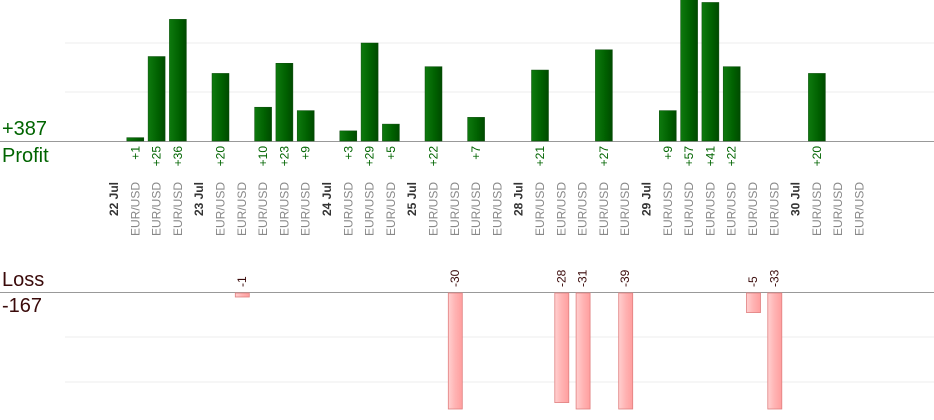 The height and width of the screenshot is (420, 934). I want to click on date-label: 22 Jul, so click(114, 199).